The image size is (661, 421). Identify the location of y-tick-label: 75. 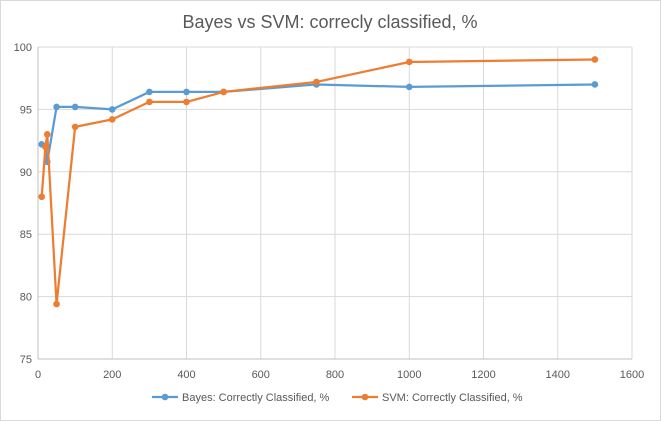
(26, 360).